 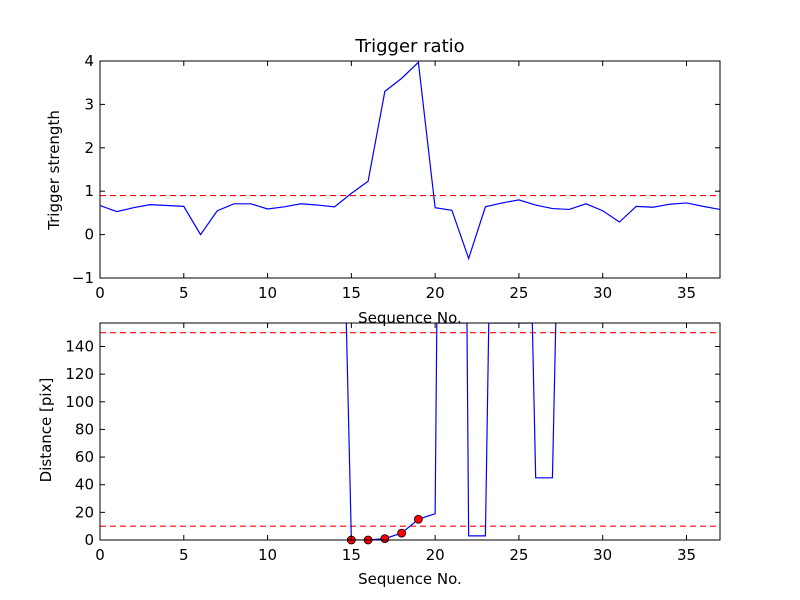 I want to click on y-tick-label: 3, so click(x=89, y=104).